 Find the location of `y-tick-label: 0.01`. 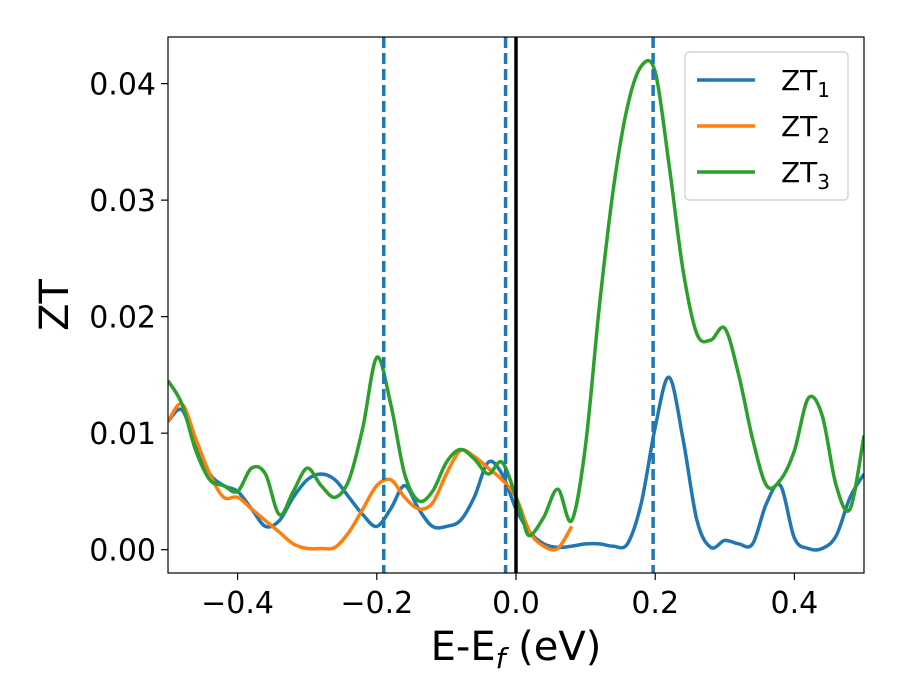

y-tick-label: 0.01 is located at coordinates (122, 434).